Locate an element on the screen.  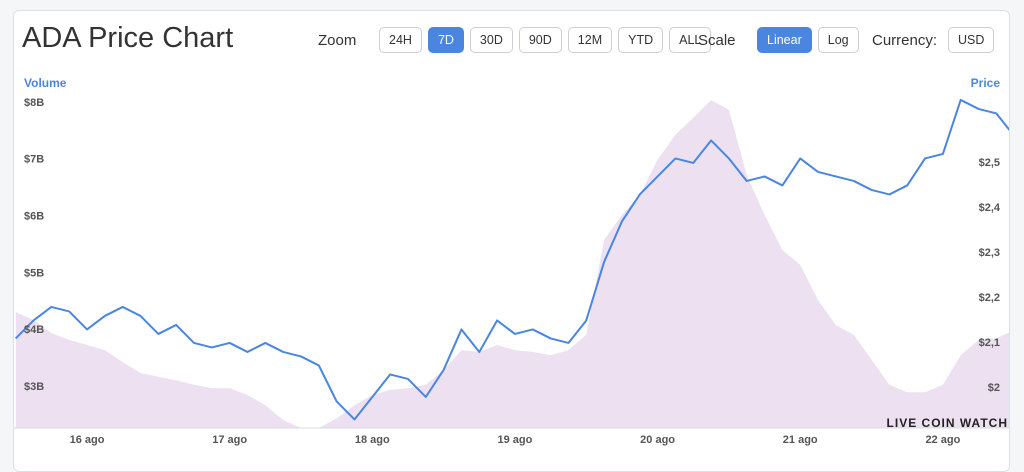
zoom-button: 7D is located at coordinates (445, 40).